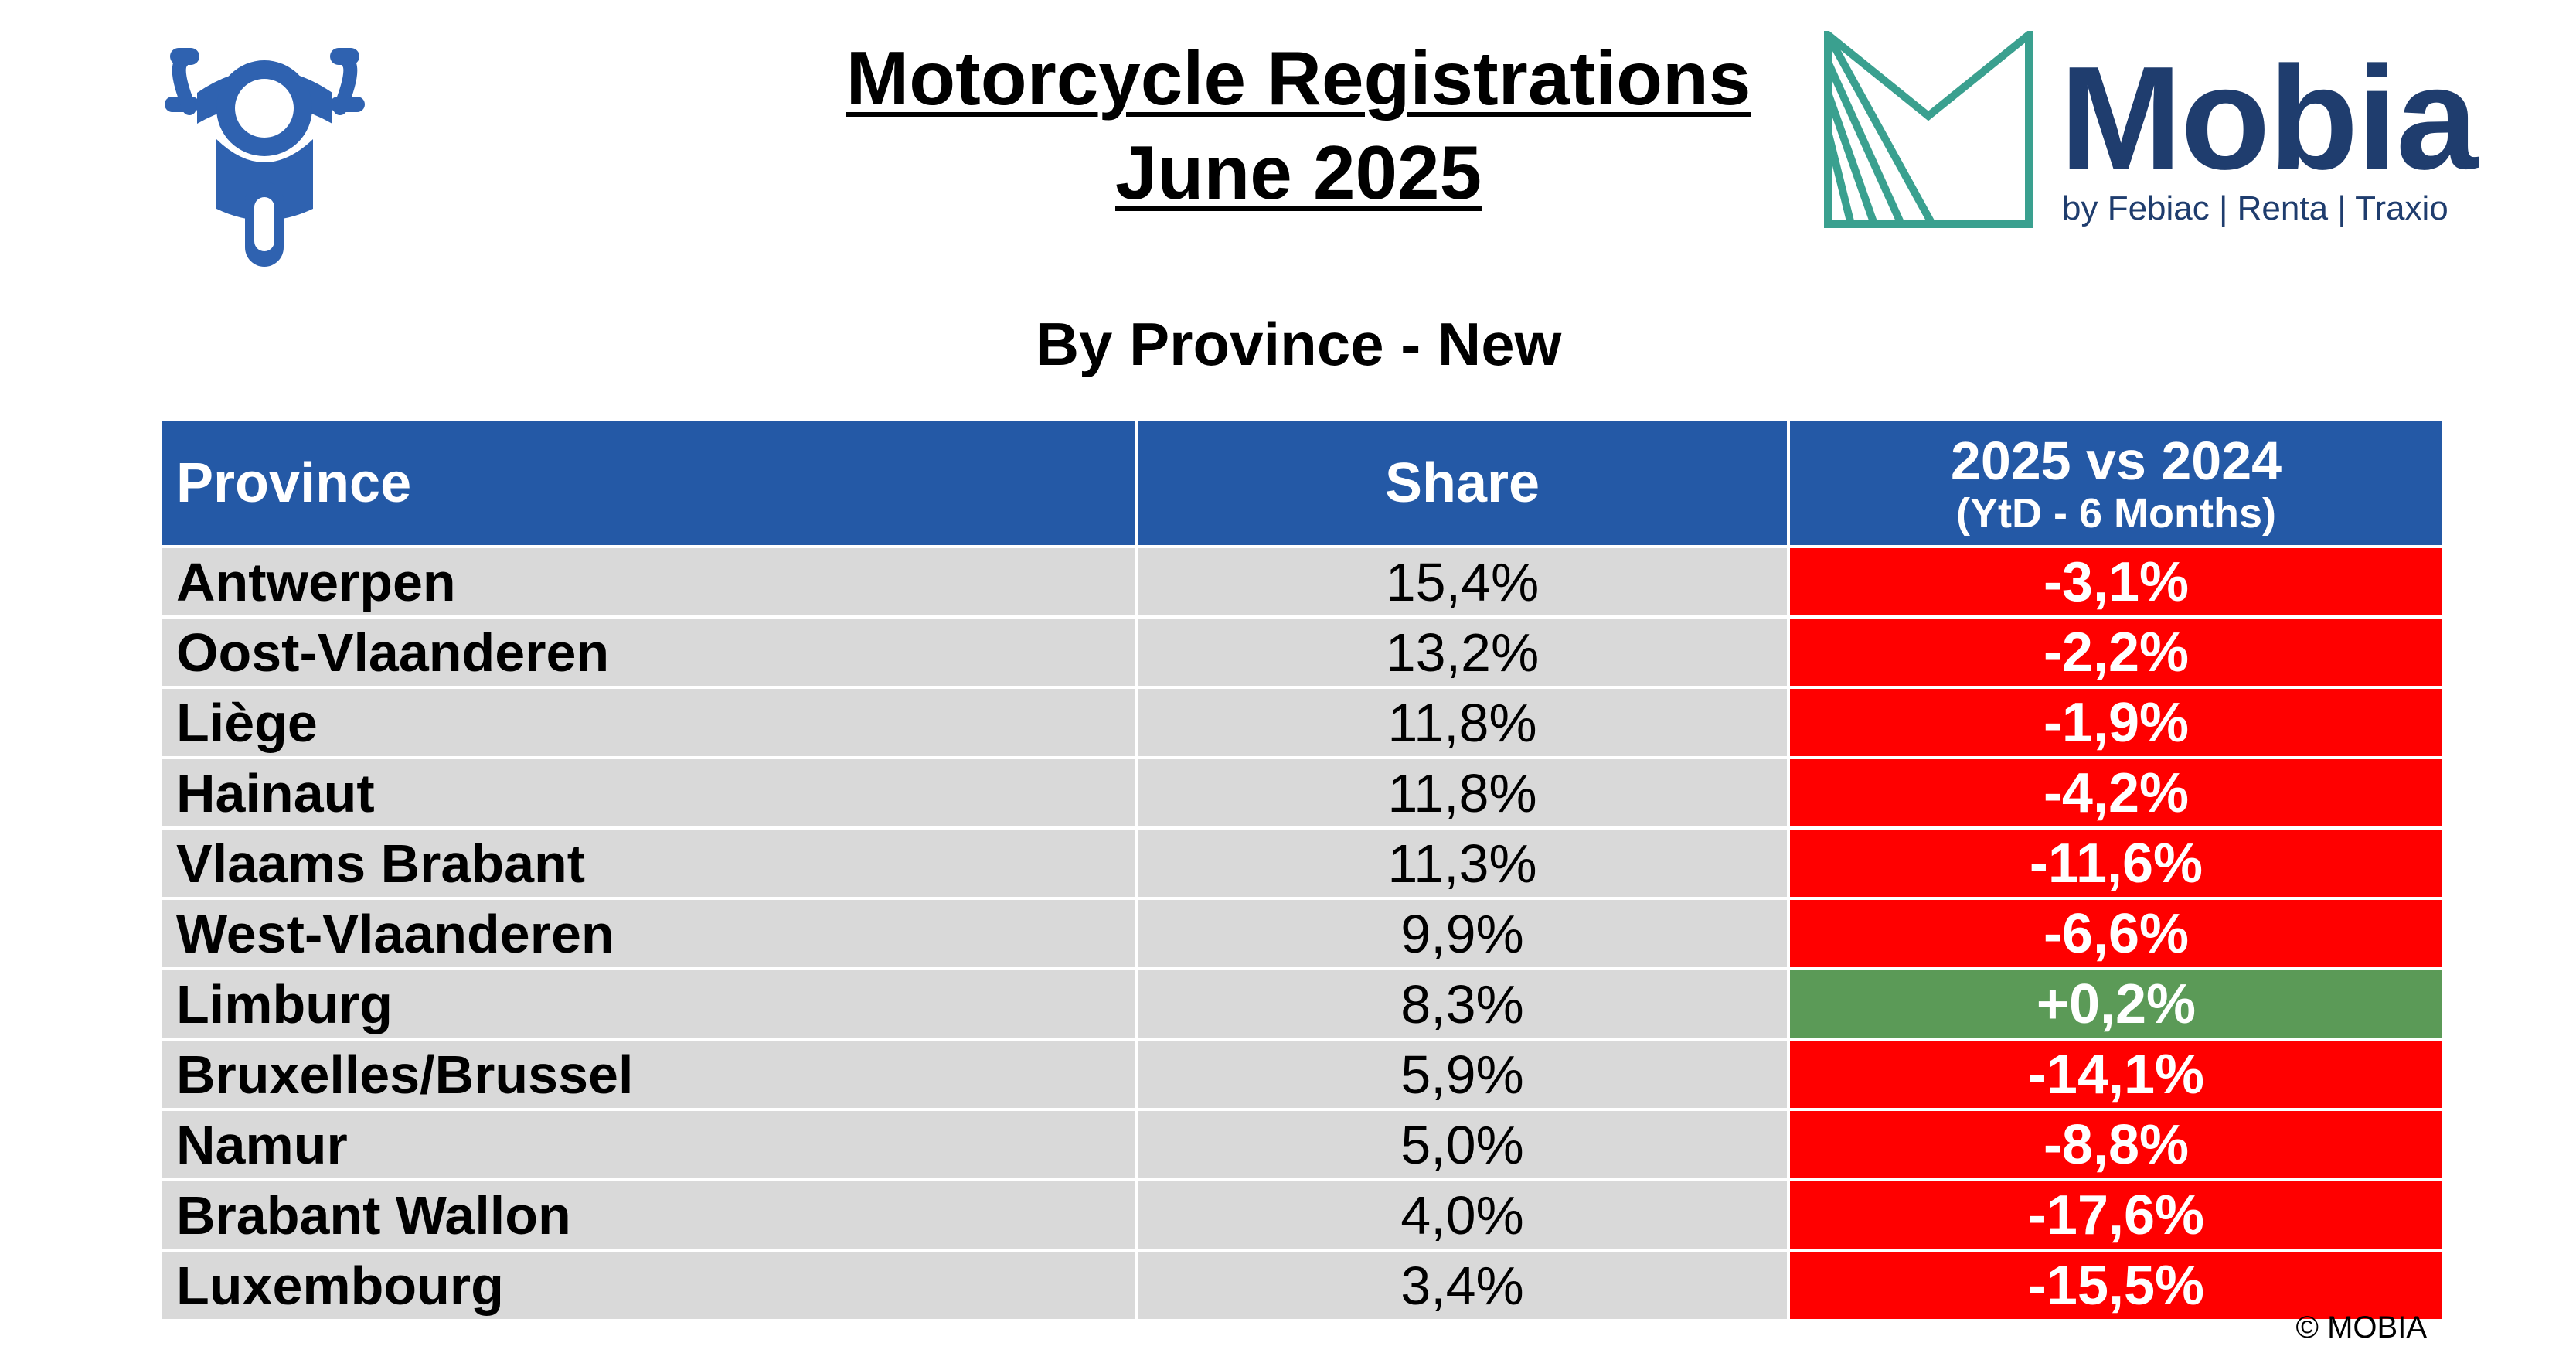 This screenshot has width=2576, height=1353. I want to click on header-province: Province, so click(648, 483).